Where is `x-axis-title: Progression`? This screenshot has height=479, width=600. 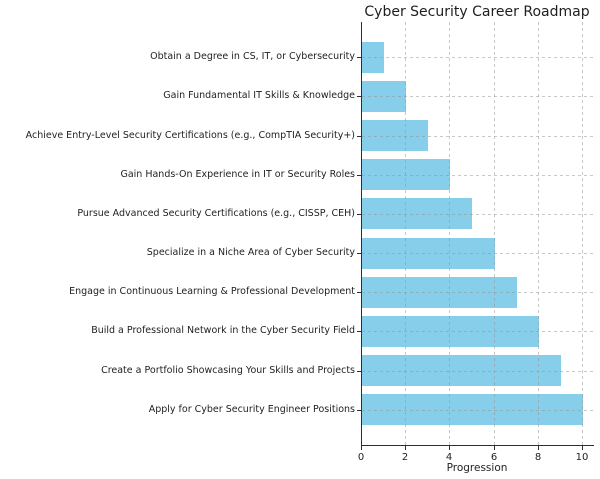
x-axis-title: Progression is located at coordinates (477, 468).